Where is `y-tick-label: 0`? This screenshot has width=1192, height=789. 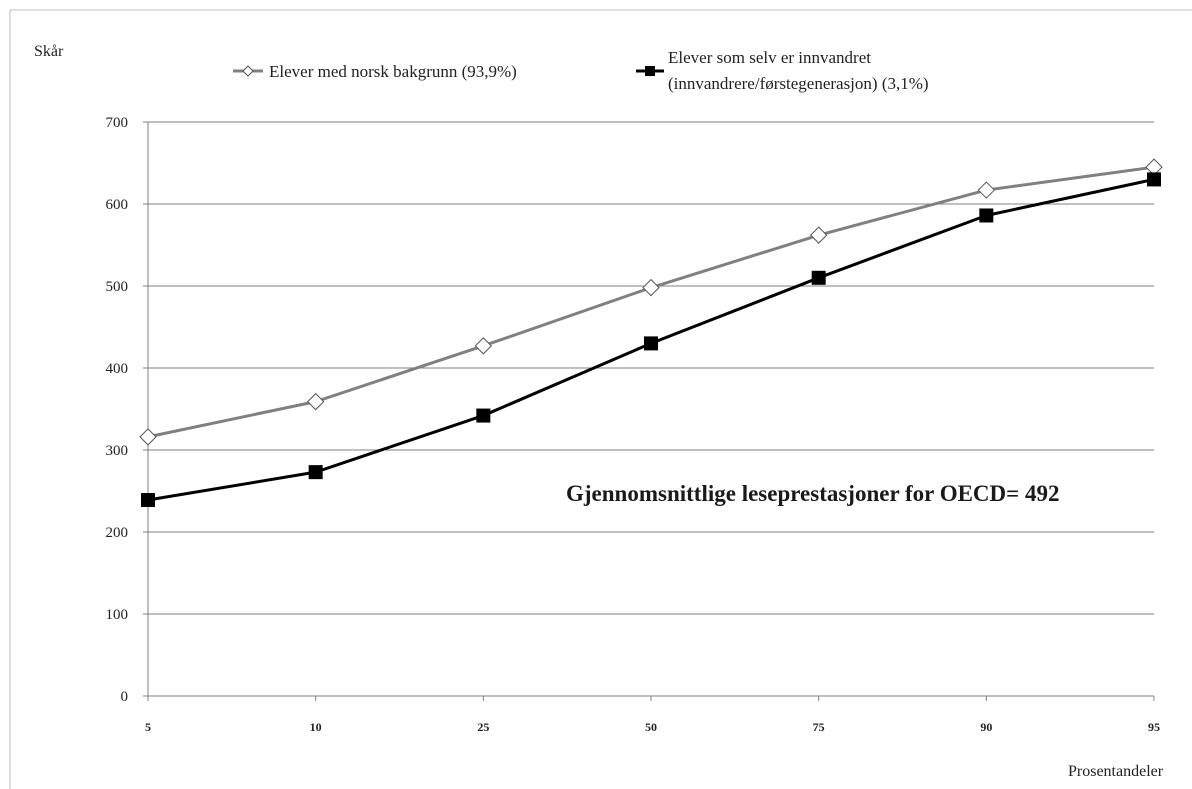
y-tick-label: 0 is located at coordinates (125, 697).